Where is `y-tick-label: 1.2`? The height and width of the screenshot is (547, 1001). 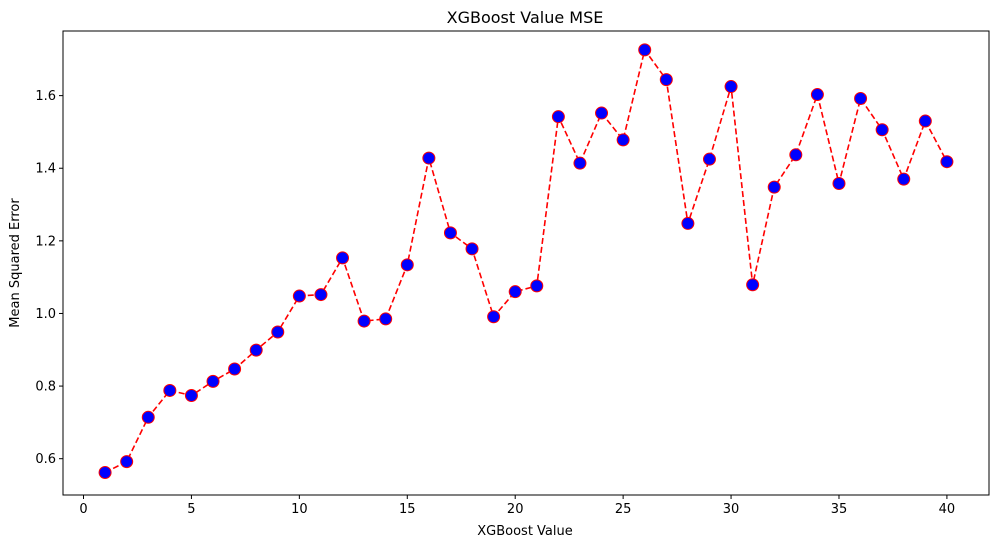 y-tick-label: 1.2 is located at coordinates (45, 241).